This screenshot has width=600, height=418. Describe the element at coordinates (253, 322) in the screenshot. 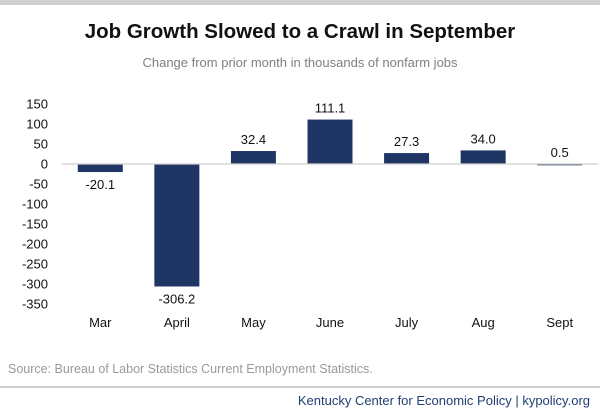

I see `x-tick-label: May` at that location.